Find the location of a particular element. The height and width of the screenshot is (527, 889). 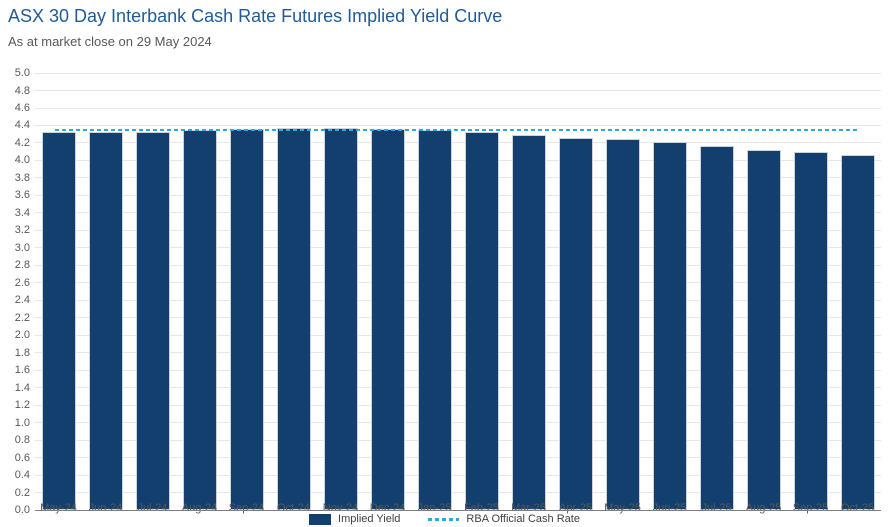

chart-subtitle: As at market close on 29 May 2024 is located at coordinates (110, 41).